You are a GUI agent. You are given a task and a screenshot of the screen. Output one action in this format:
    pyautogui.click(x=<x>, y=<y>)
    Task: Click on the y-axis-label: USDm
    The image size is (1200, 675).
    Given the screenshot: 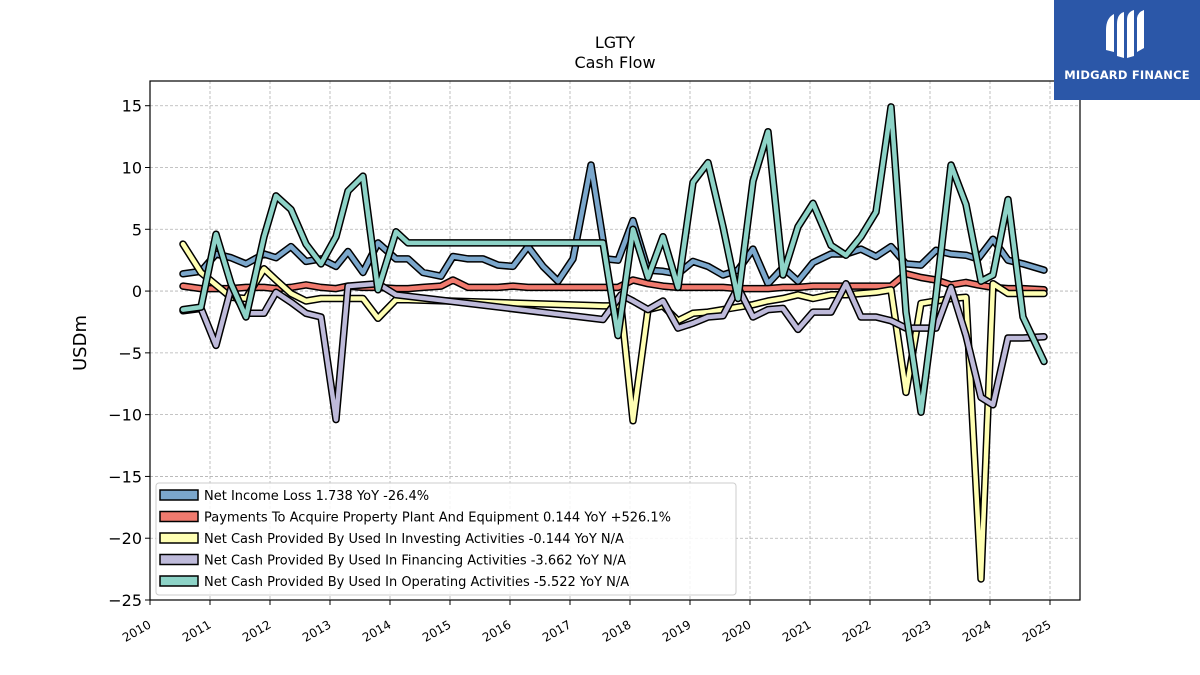 What is the action you would take?
    pyautogui.click(x=80, y=343)
    